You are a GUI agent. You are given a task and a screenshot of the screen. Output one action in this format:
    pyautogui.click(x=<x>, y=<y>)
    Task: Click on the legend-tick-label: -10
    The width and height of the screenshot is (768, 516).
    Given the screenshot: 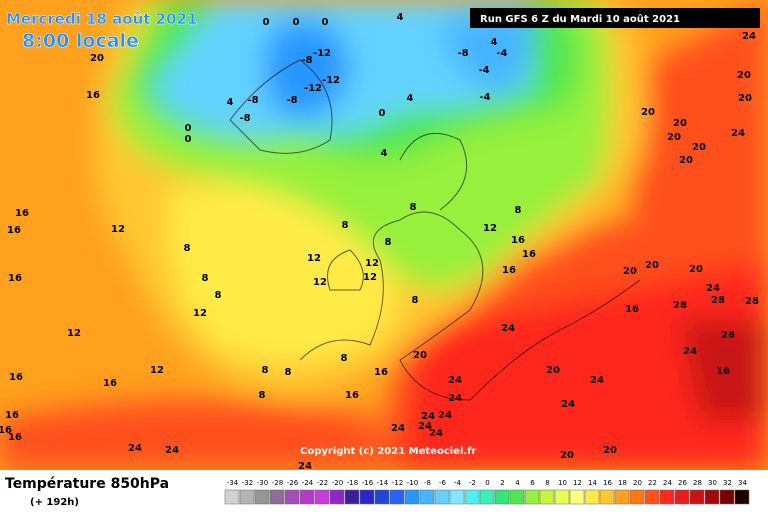 What is the action you would take?
    pyautogui.click(x=412, y=483)
    